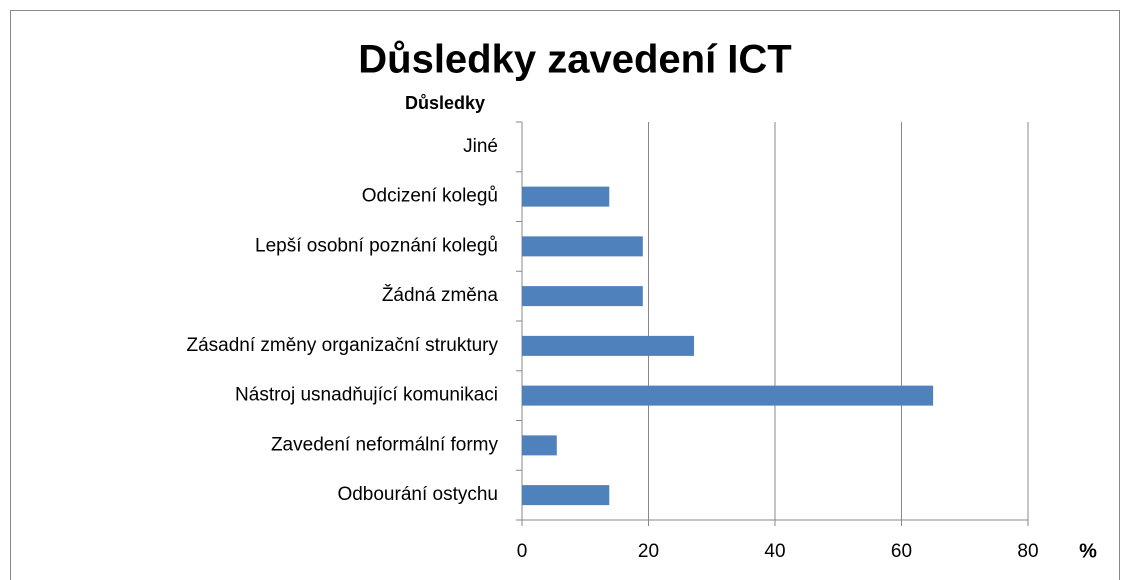 Image resolution: width=1130 pixels, height=580 pixels. Describe the element at coordinates (480, 146) in the screenshot. I see `y-tick-label: Jiné` at that location.